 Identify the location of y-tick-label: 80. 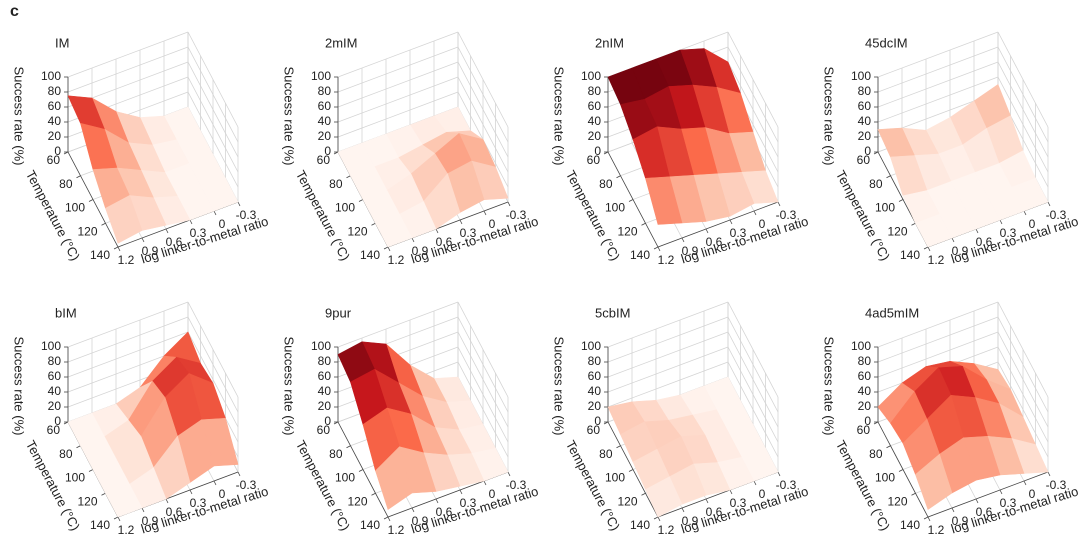
(336, 454).